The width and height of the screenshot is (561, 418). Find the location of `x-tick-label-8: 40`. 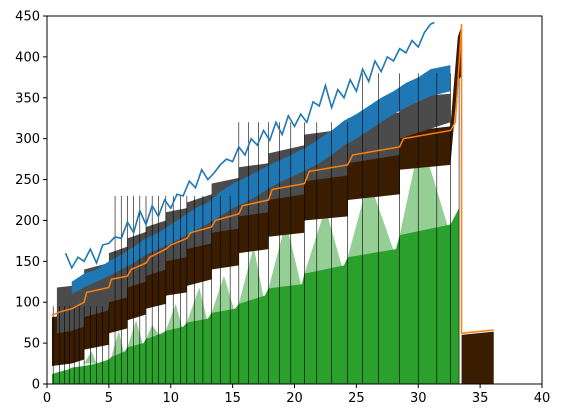

x-tick-label-8: 40 is located at coordinates (542, 398).